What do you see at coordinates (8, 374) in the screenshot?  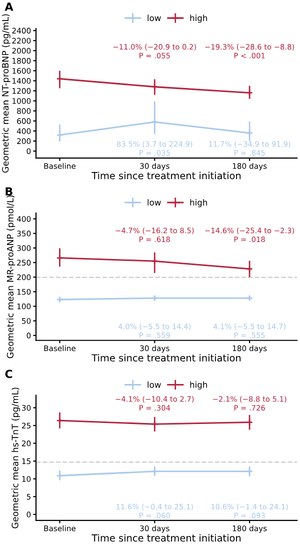 I see `chart-title: C` at bounding box center [8, 374].